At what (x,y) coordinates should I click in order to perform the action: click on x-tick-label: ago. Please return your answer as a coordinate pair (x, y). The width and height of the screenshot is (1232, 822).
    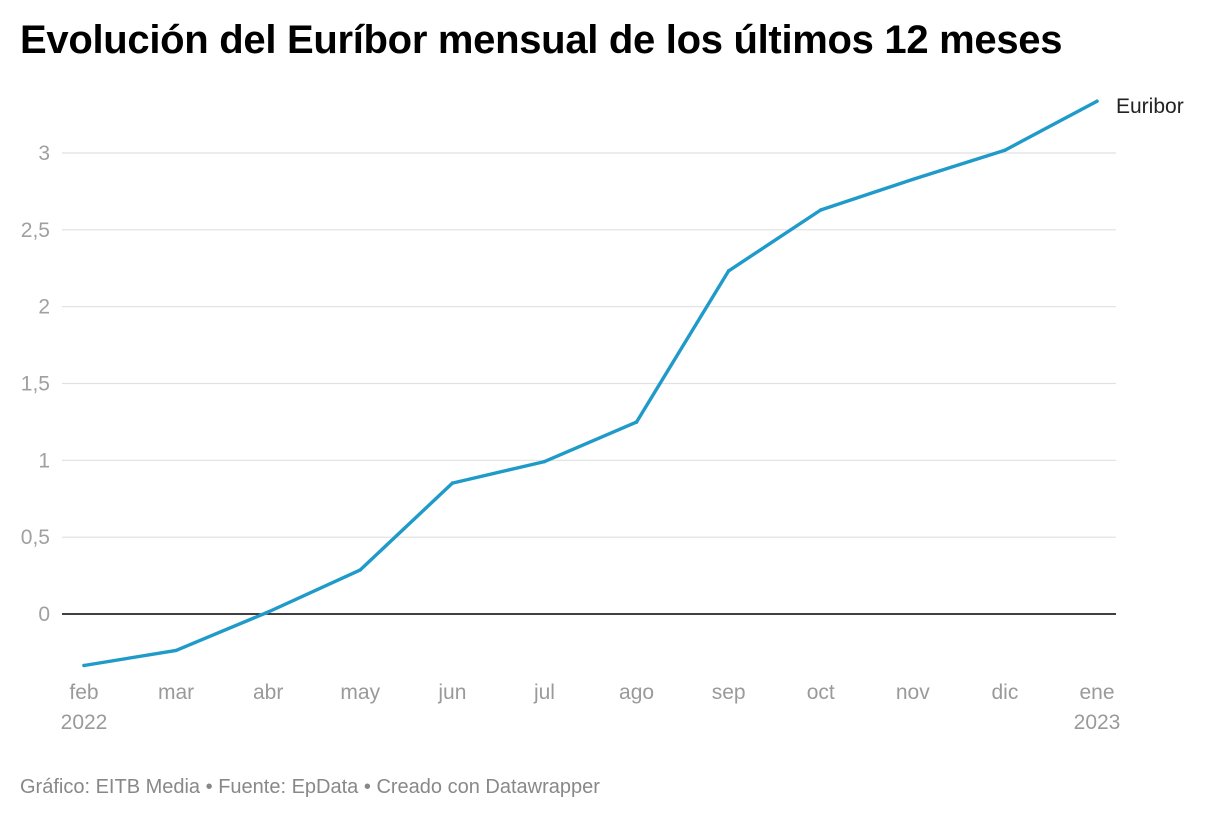
    Looking at the image, I should click on (636, 692).